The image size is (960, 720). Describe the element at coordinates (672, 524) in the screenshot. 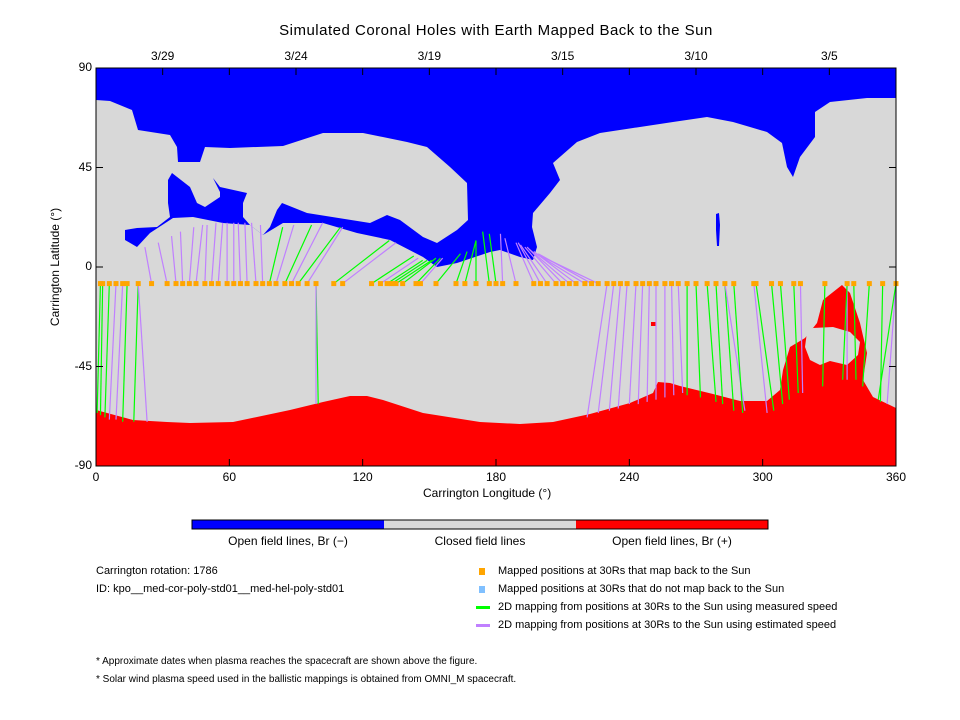

I see `colorbar-open-positive` at that location.